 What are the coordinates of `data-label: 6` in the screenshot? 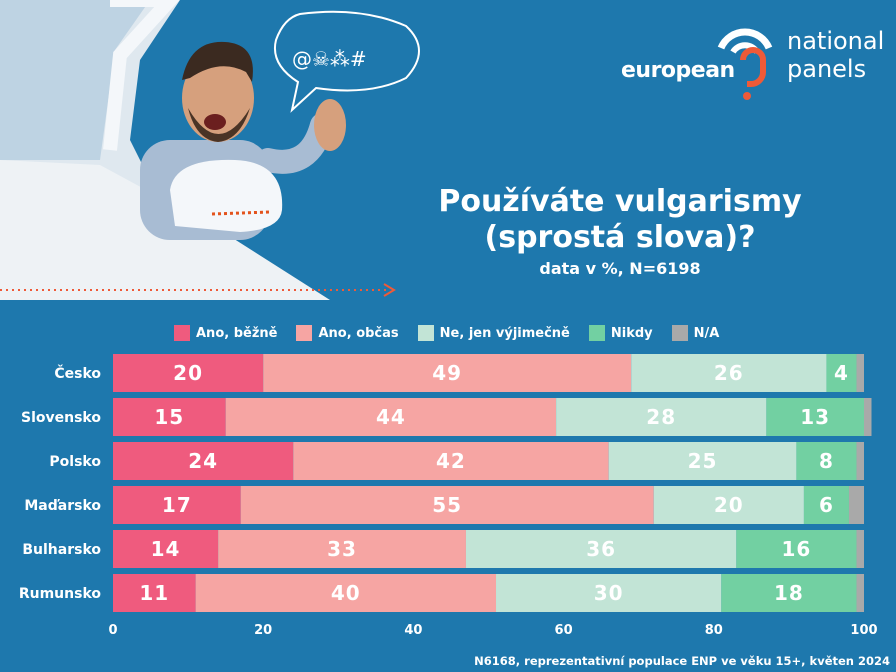 It's located at (826, 505).